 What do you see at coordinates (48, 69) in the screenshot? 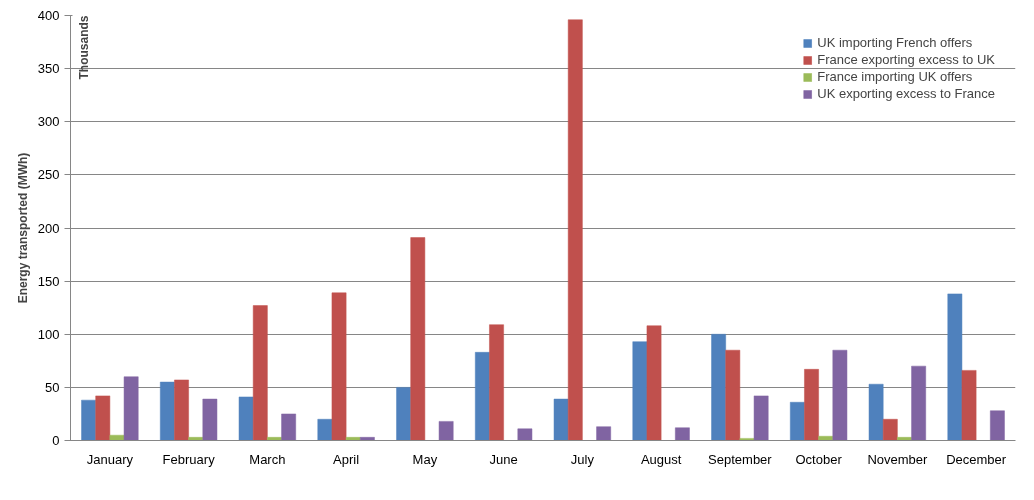
I see `y-tick-label: 350` at bounding box center [48, 69].